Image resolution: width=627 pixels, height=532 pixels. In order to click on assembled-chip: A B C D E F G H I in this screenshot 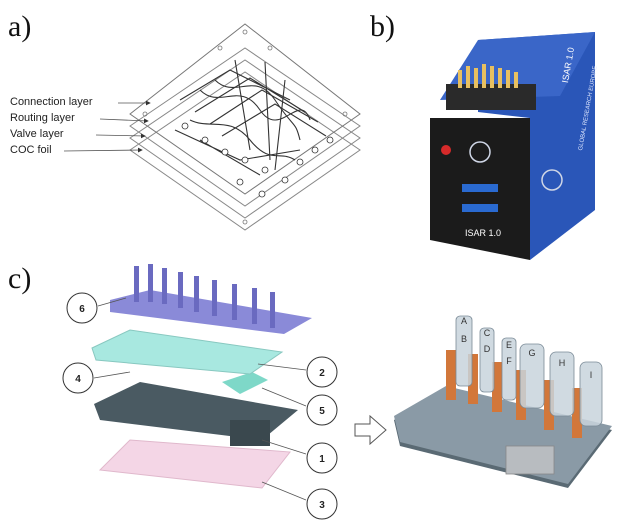, I will do `click(503, 401)`.